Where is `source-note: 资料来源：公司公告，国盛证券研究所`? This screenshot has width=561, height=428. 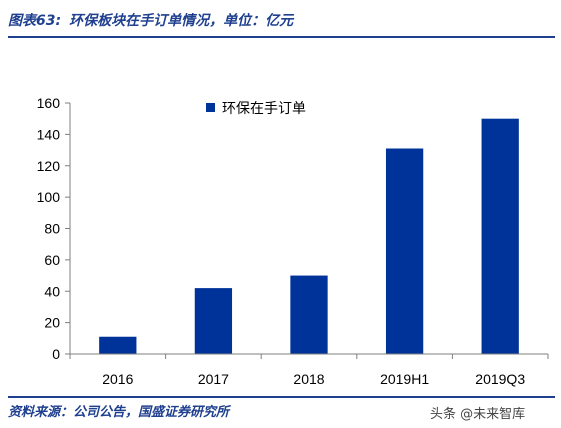
source-note: 资料来源：公司公告，国盛证券研究所 is located at coordinates (119, 412).